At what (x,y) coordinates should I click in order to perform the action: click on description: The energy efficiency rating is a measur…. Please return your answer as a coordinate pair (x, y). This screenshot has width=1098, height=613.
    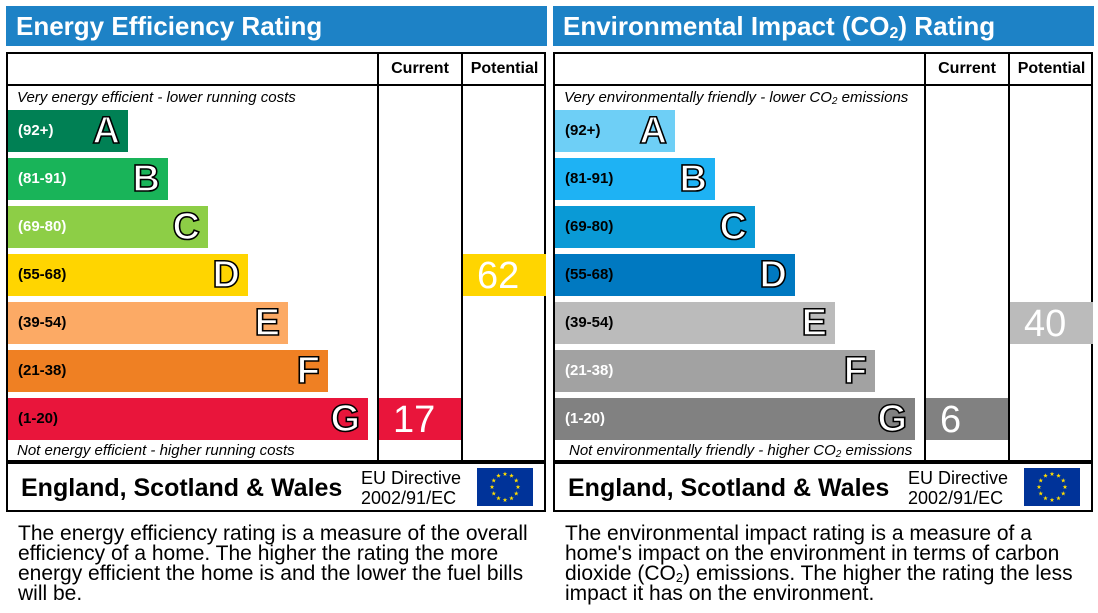
    Looking at the image, I should click on (273, 563).